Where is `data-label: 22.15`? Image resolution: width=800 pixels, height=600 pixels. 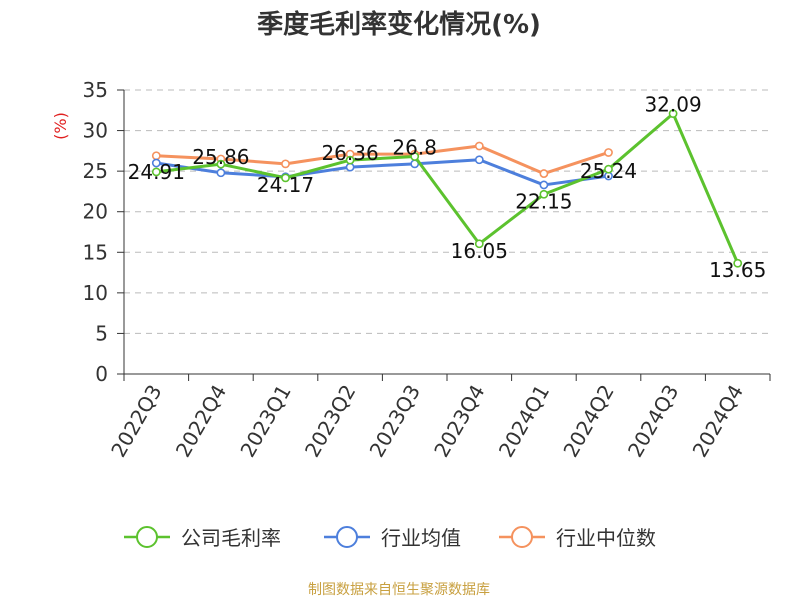
data-label: 22.15 is located at coordinates (543, 201).